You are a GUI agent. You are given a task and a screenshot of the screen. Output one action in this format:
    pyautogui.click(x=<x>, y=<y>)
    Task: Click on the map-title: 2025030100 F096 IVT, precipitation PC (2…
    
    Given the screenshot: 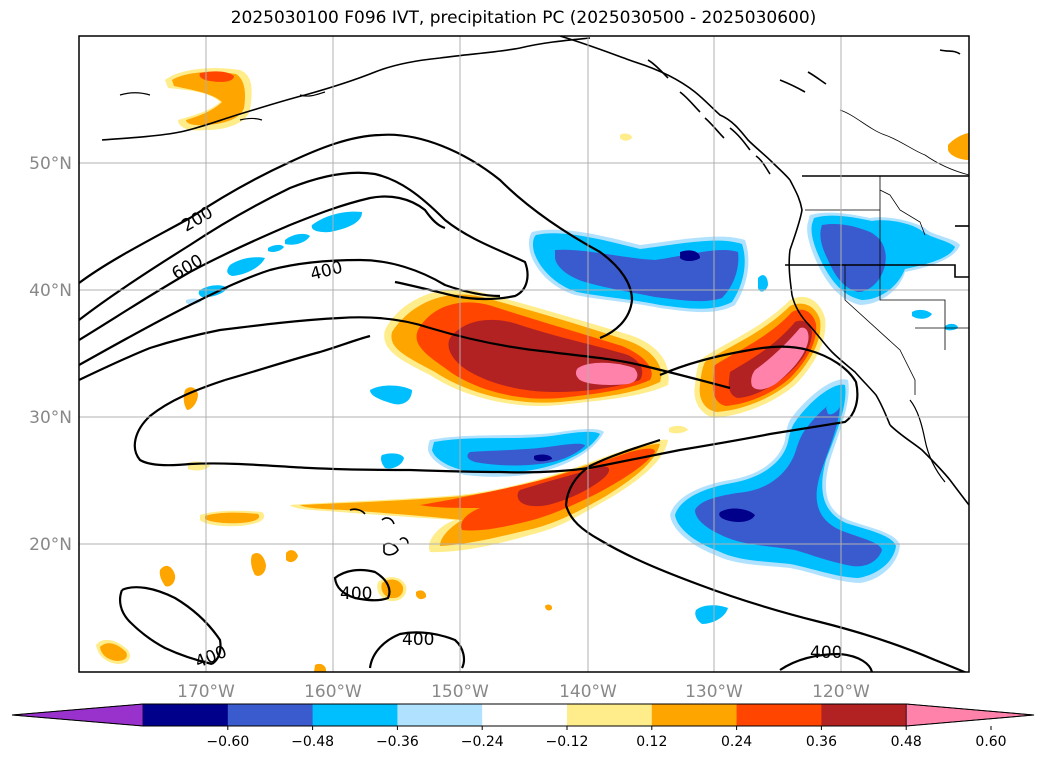 What is the action you would take?
    pyautogui.click(x=523, y=18)
    